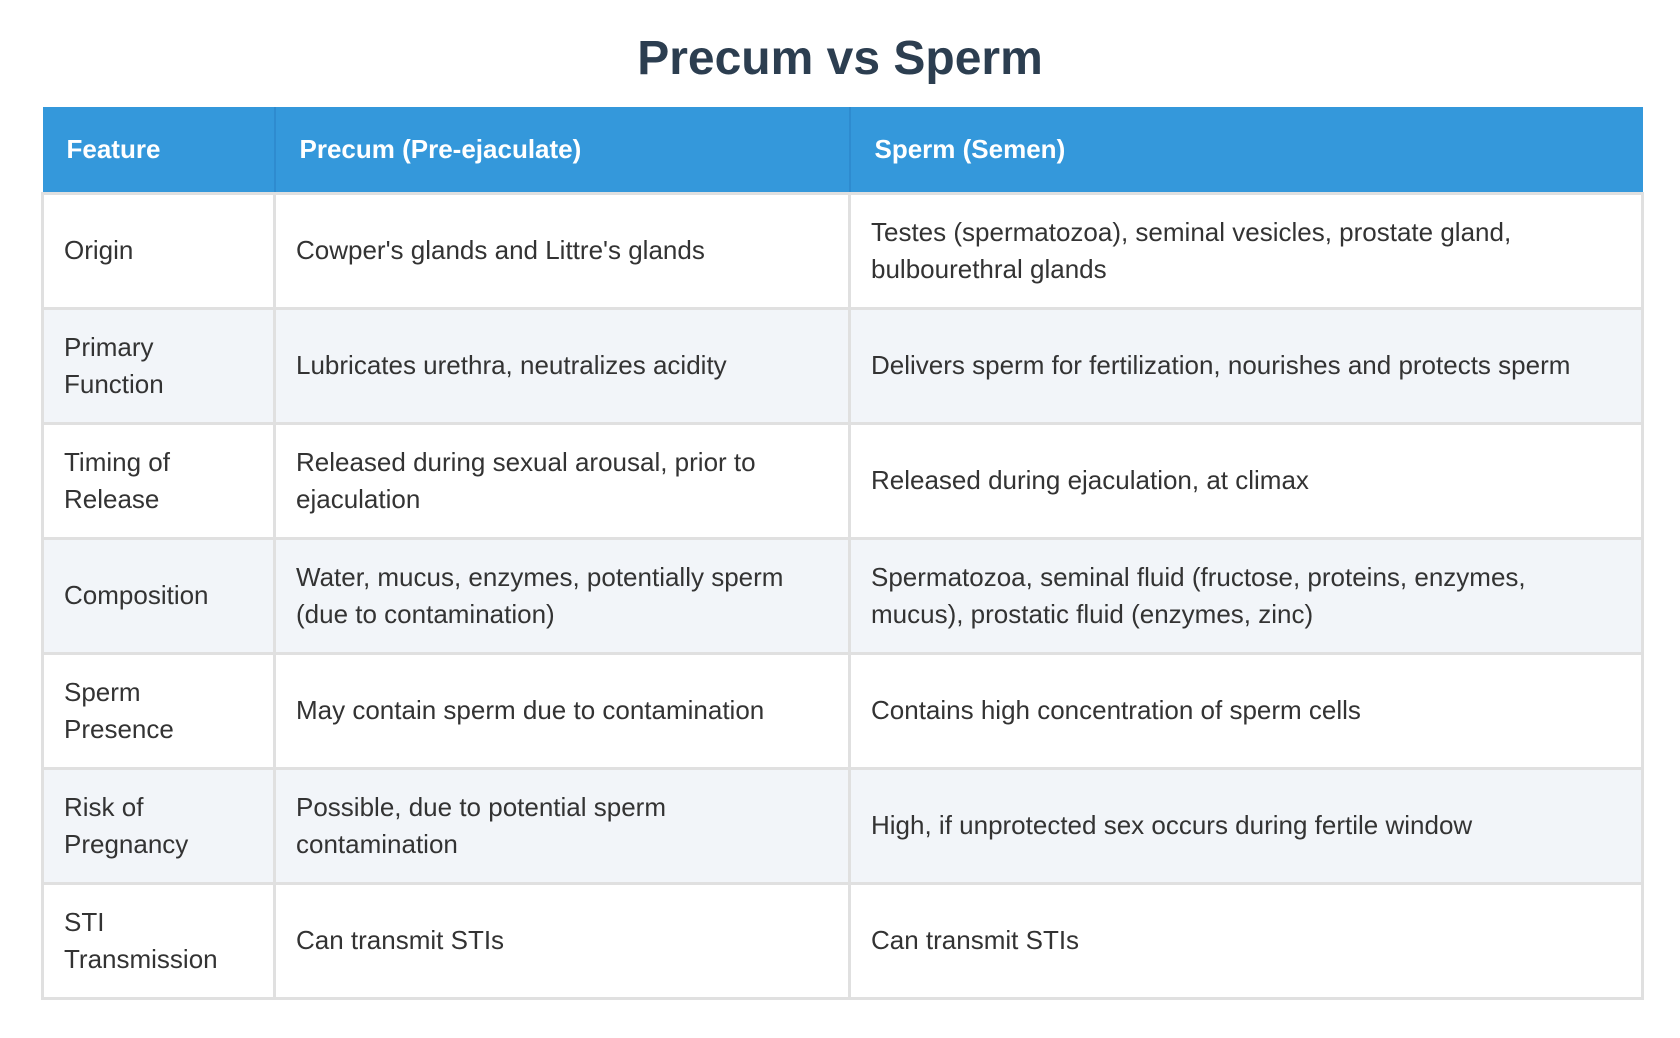 The height and width of the screenshot is (1038, 1680). What do you see at coordinates (1246, 940) in the screenshot?
I see `sperm-cell: Can transmit STIs` at bounding box center [1246, 940].